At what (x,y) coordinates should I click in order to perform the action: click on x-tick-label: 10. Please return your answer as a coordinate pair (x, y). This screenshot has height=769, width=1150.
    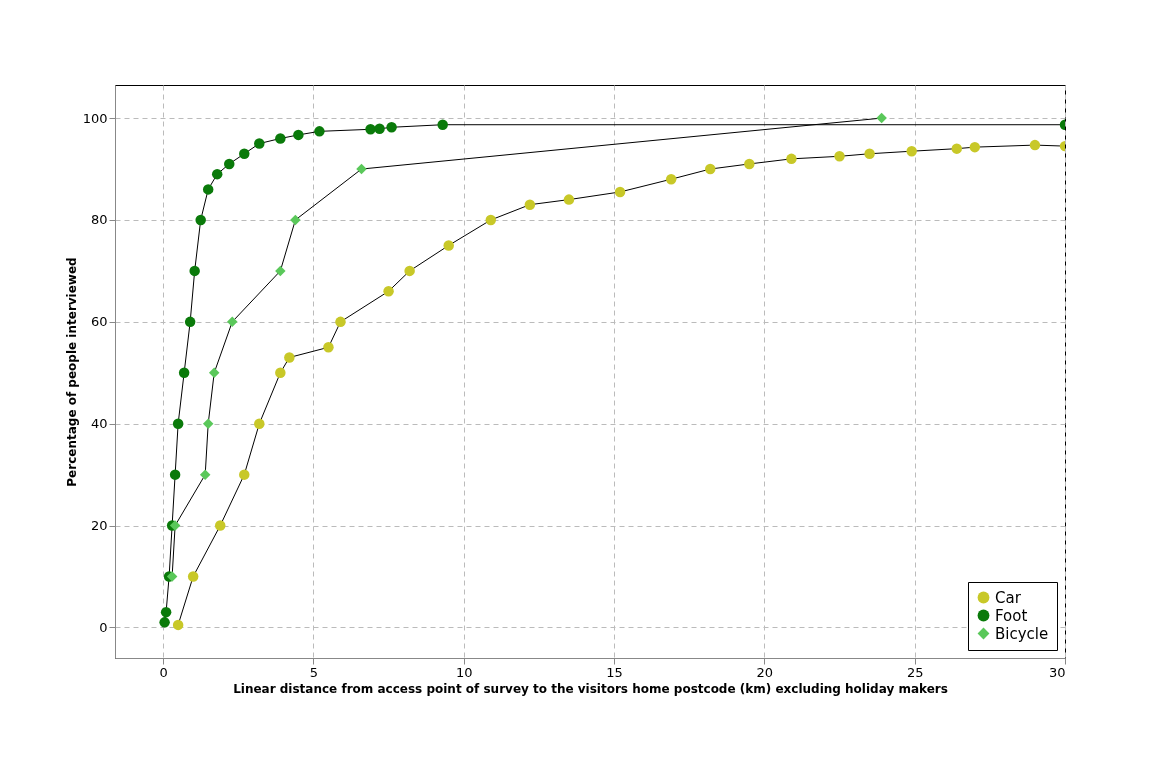
    Looking at the image, I should click on (464, 672).